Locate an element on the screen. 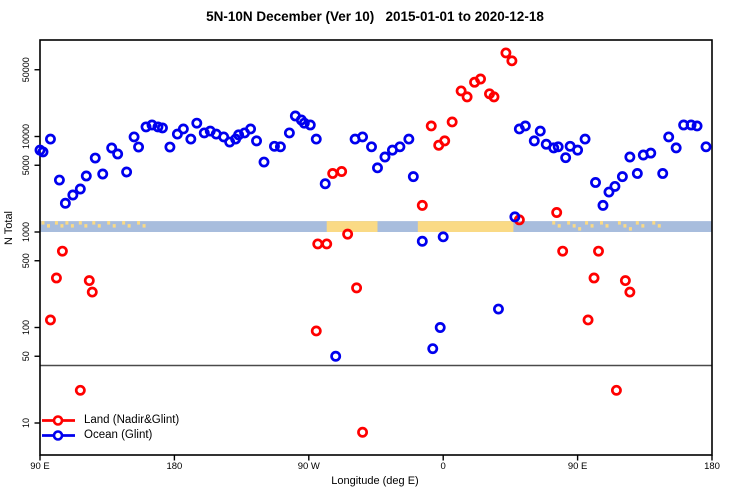 This screenshot has width=750, height=500. legend-label-ocean: Ocean (Glint) is located at coordinates (118, 435).